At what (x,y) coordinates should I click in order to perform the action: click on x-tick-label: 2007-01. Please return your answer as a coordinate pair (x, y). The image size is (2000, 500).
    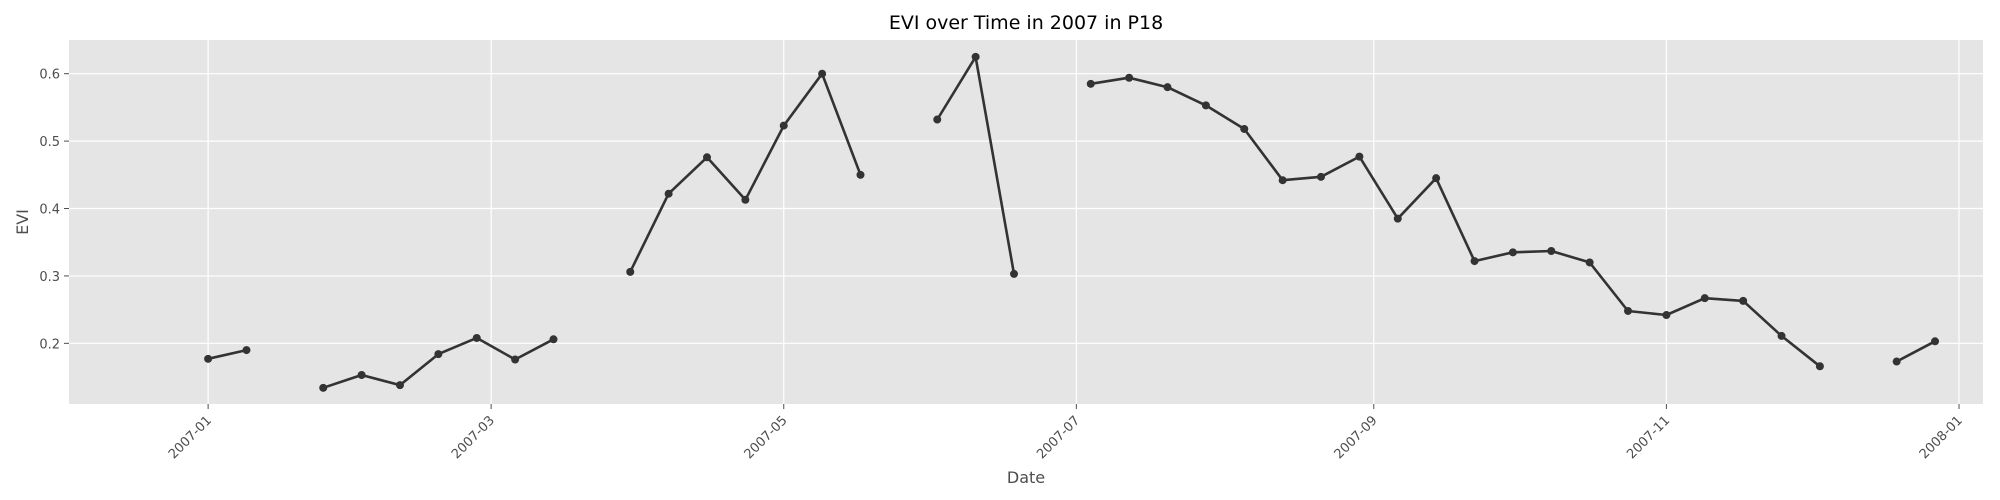
    Looking at the image, I should click on (190, 437).